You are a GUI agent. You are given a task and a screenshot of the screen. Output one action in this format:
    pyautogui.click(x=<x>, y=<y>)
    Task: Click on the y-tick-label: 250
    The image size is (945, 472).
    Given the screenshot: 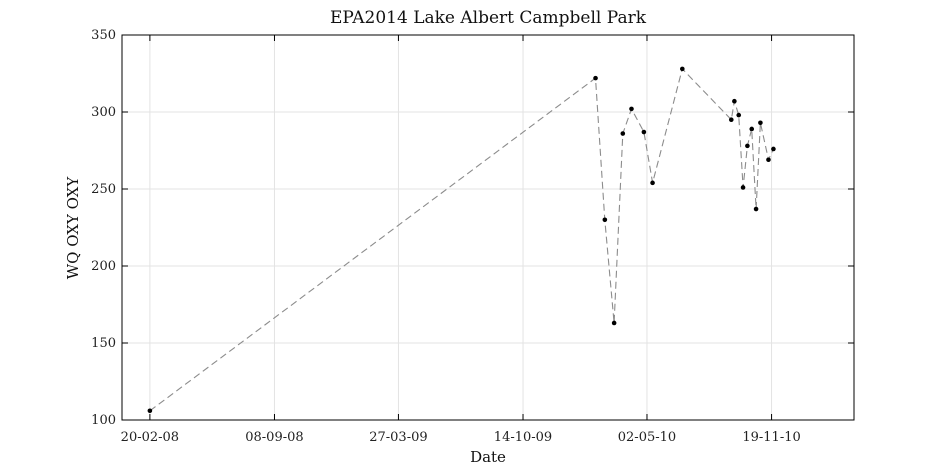 What is the action you would take?
    pyautogui.click(x=103, y=189)
    